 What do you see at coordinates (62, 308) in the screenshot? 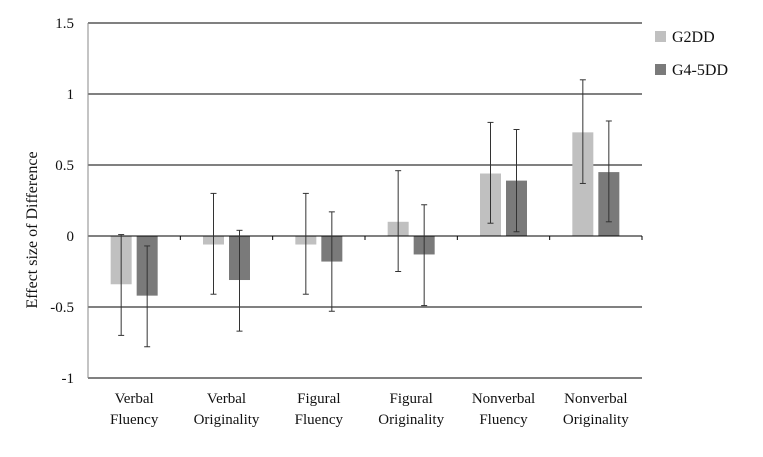
I see `y-tick-label: -0.5` at bounding box center [62, 308].